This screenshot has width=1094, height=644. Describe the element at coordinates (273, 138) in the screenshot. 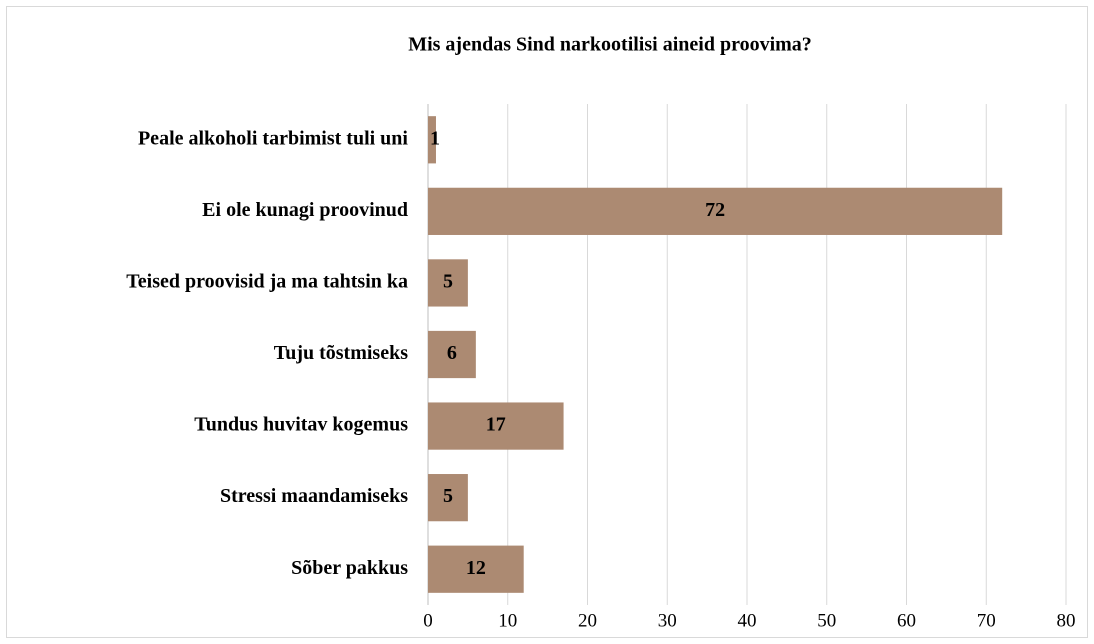

I see `y-tick-label: Peale alkoholi tarbimist tuli uni` at that location.